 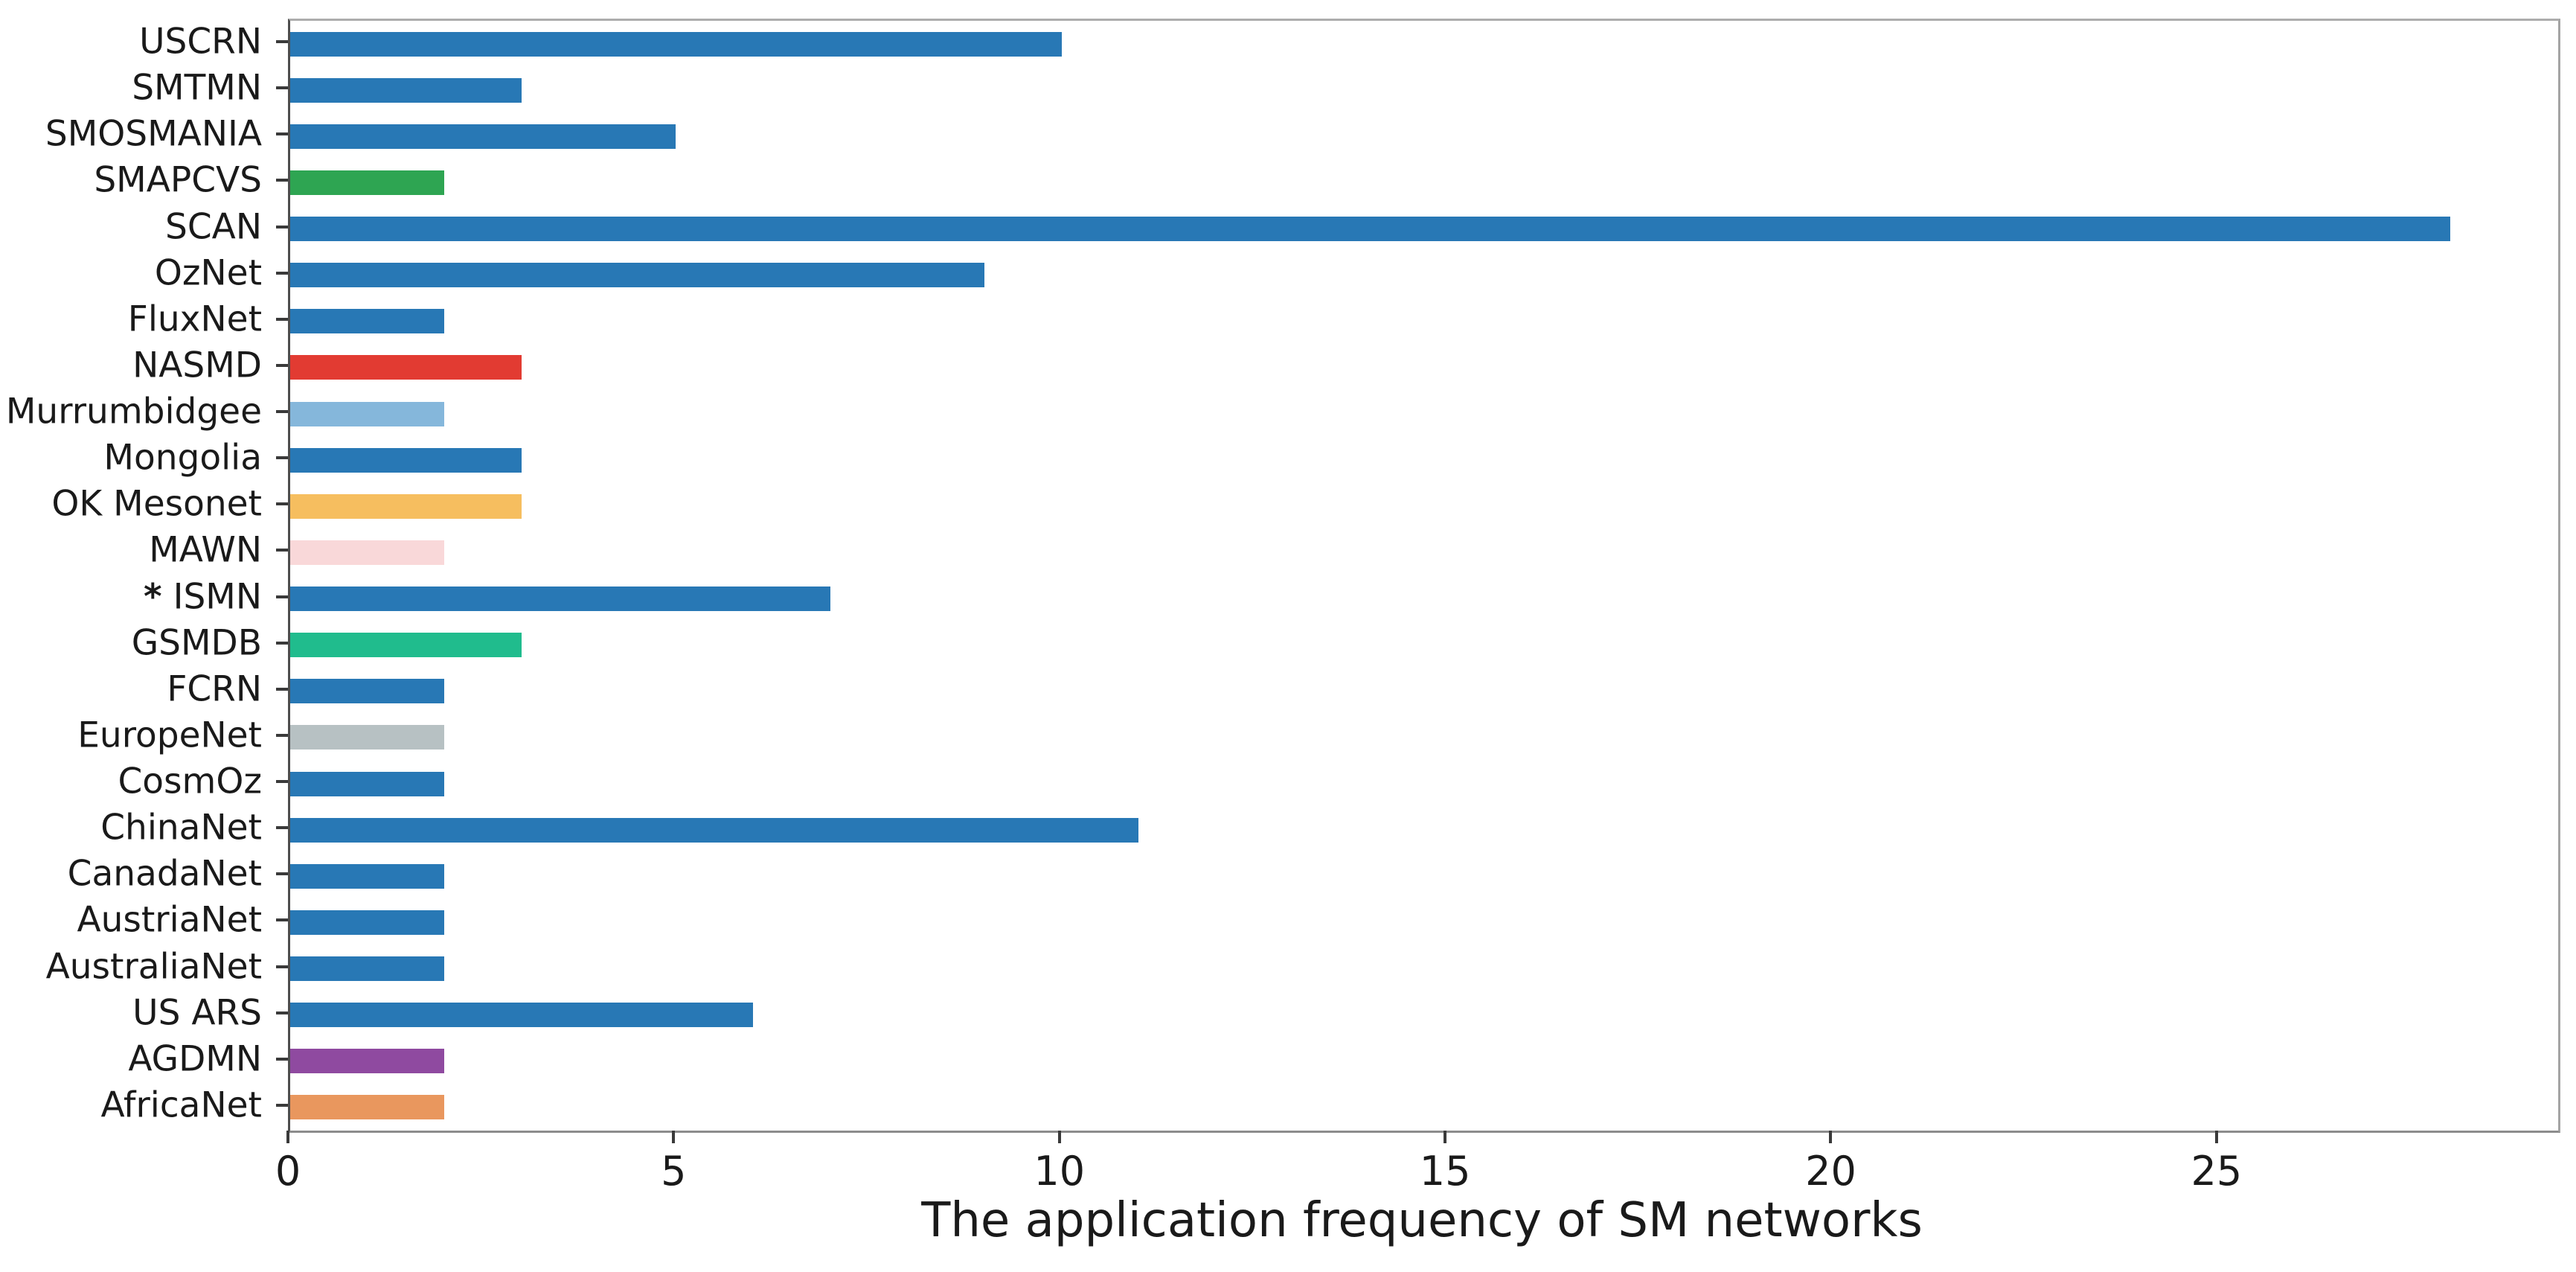 What do you see at coordinates (406, 645) in the screenshot?
I see `bar-gsmdb` at bounding box center [406, 645].